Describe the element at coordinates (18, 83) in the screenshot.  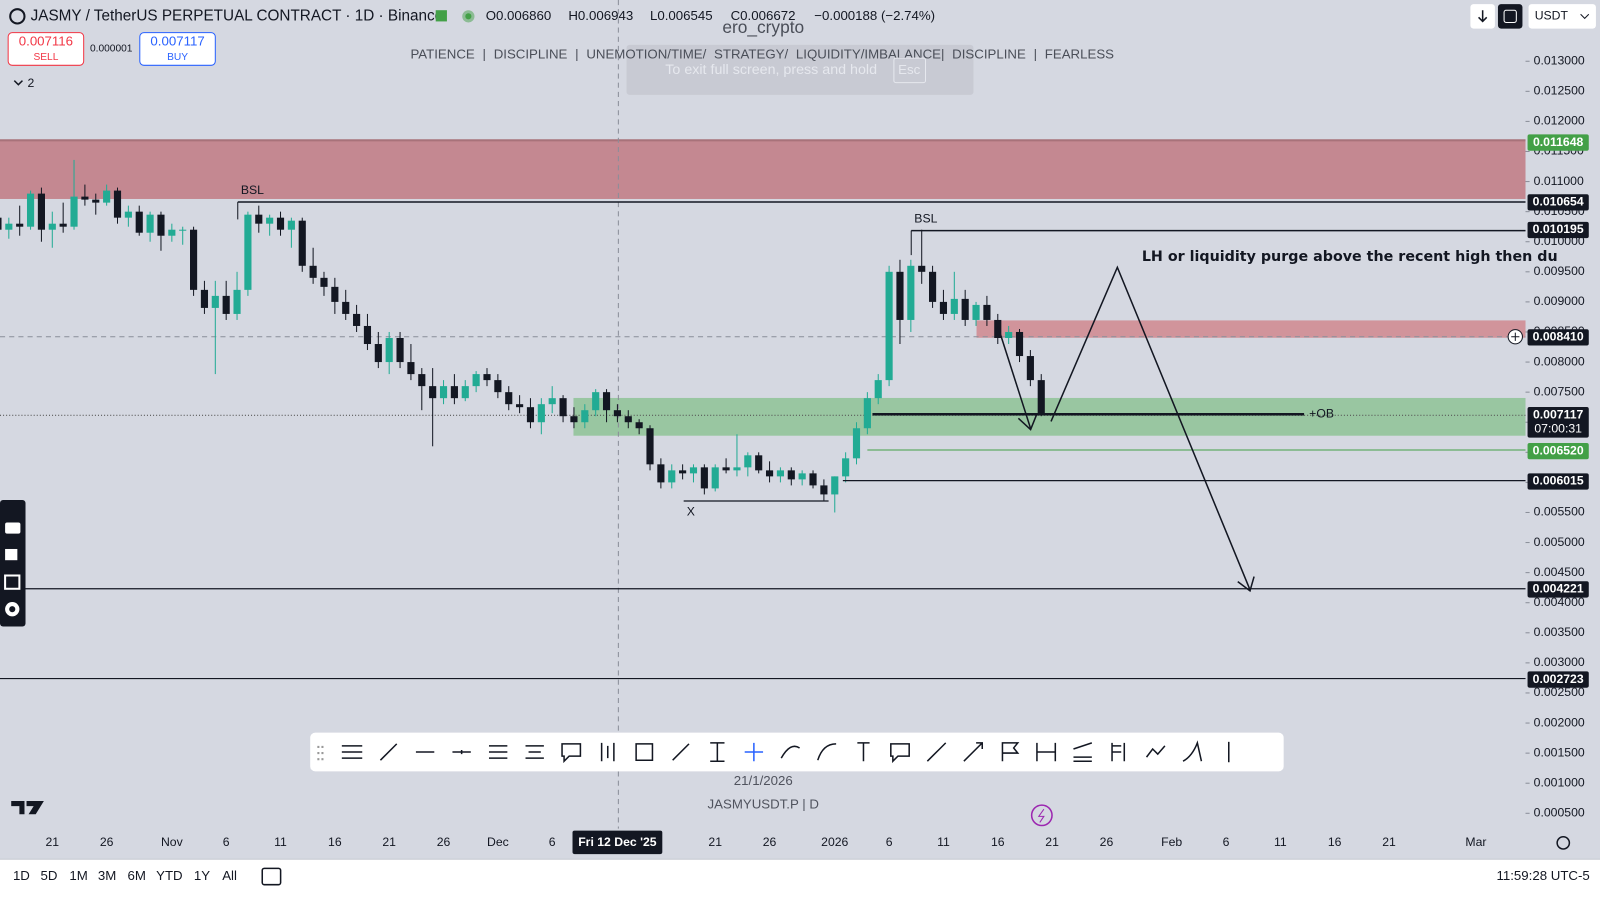
I see `collapse-icon` at that location.